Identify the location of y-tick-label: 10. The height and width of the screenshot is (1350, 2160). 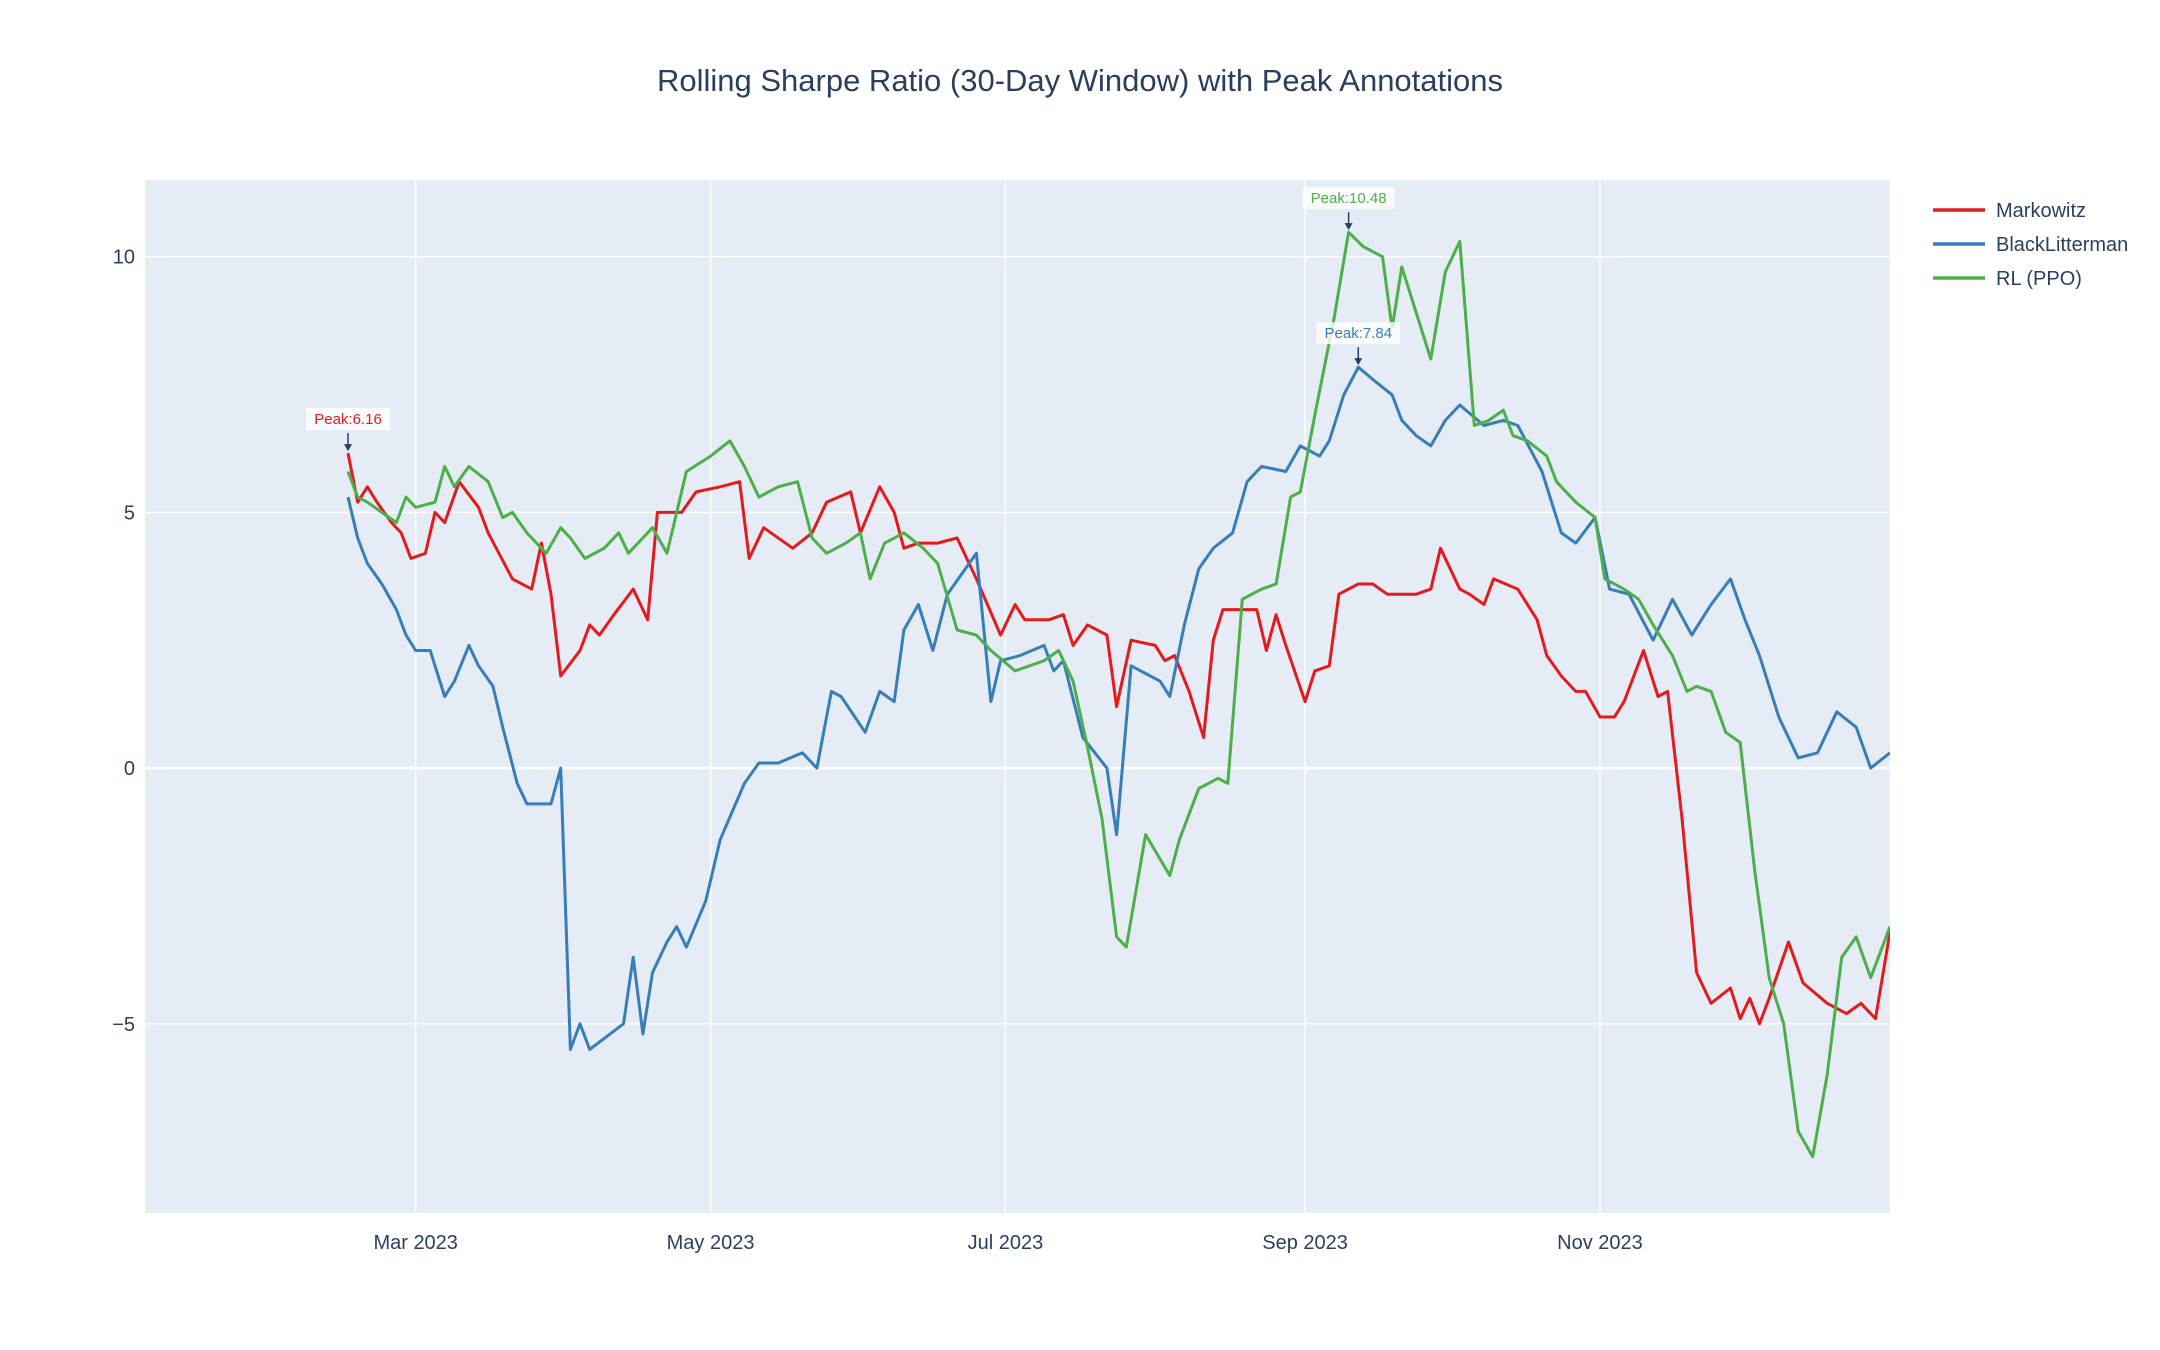
(124, 258).